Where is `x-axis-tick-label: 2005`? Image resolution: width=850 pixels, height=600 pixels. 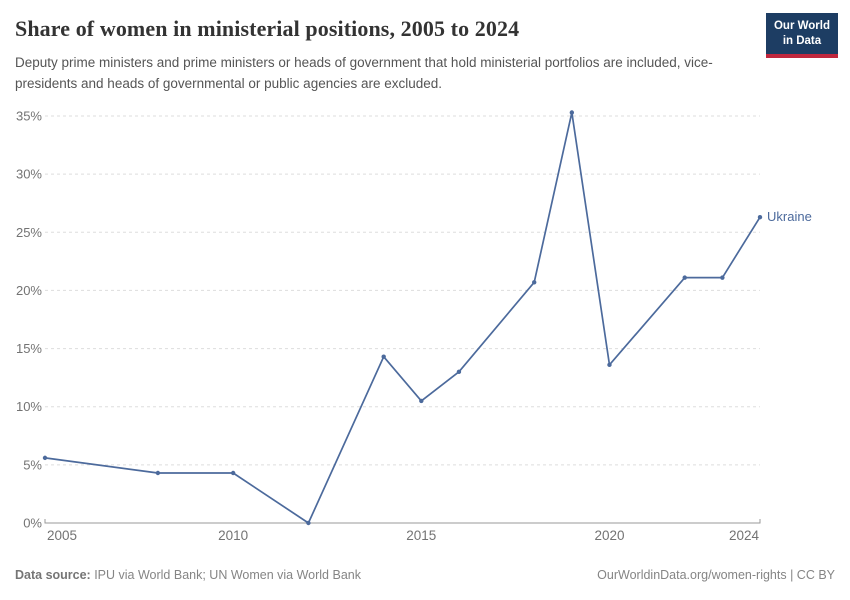 x-axis-tick-label: 2005 is located at coordinates (62, 535).